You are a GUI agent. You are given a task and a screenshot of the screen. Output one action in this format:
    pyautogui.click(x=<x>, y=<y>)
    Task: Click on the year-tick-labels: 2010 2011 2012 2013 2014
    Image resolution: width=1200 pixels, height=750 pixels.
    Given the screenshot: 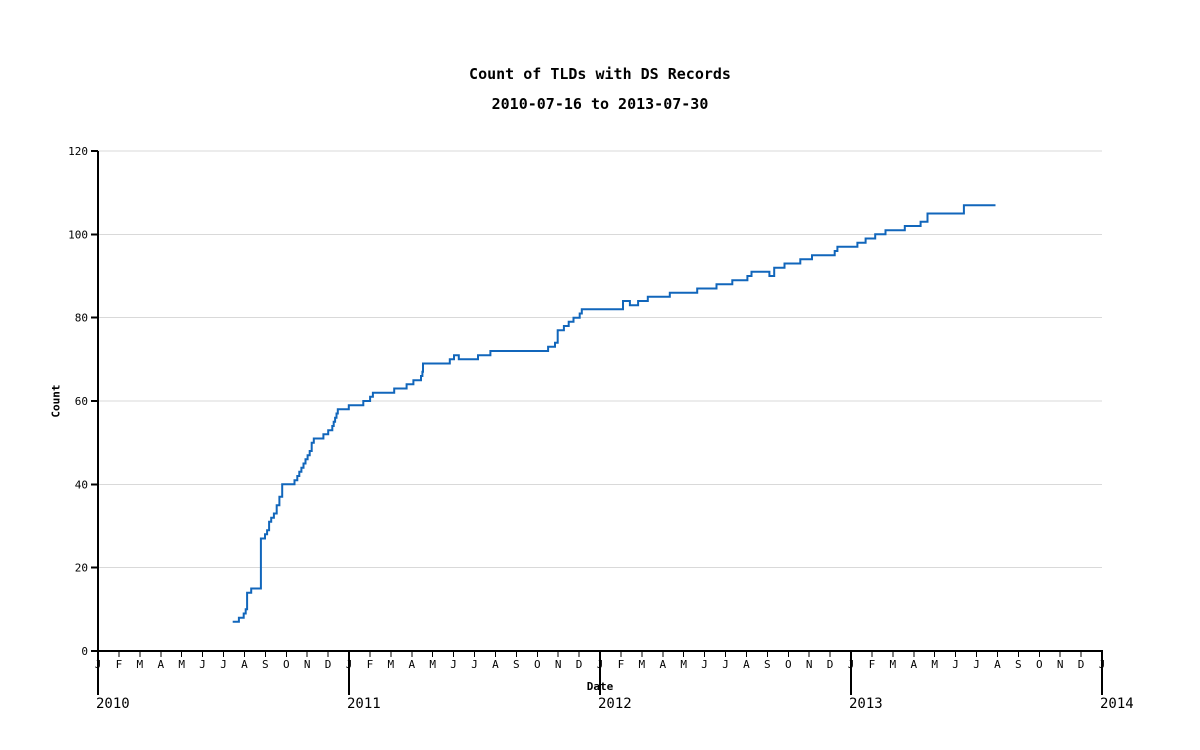 What is the action you would take?
    pyautogui.click(x=615, y=704)
    